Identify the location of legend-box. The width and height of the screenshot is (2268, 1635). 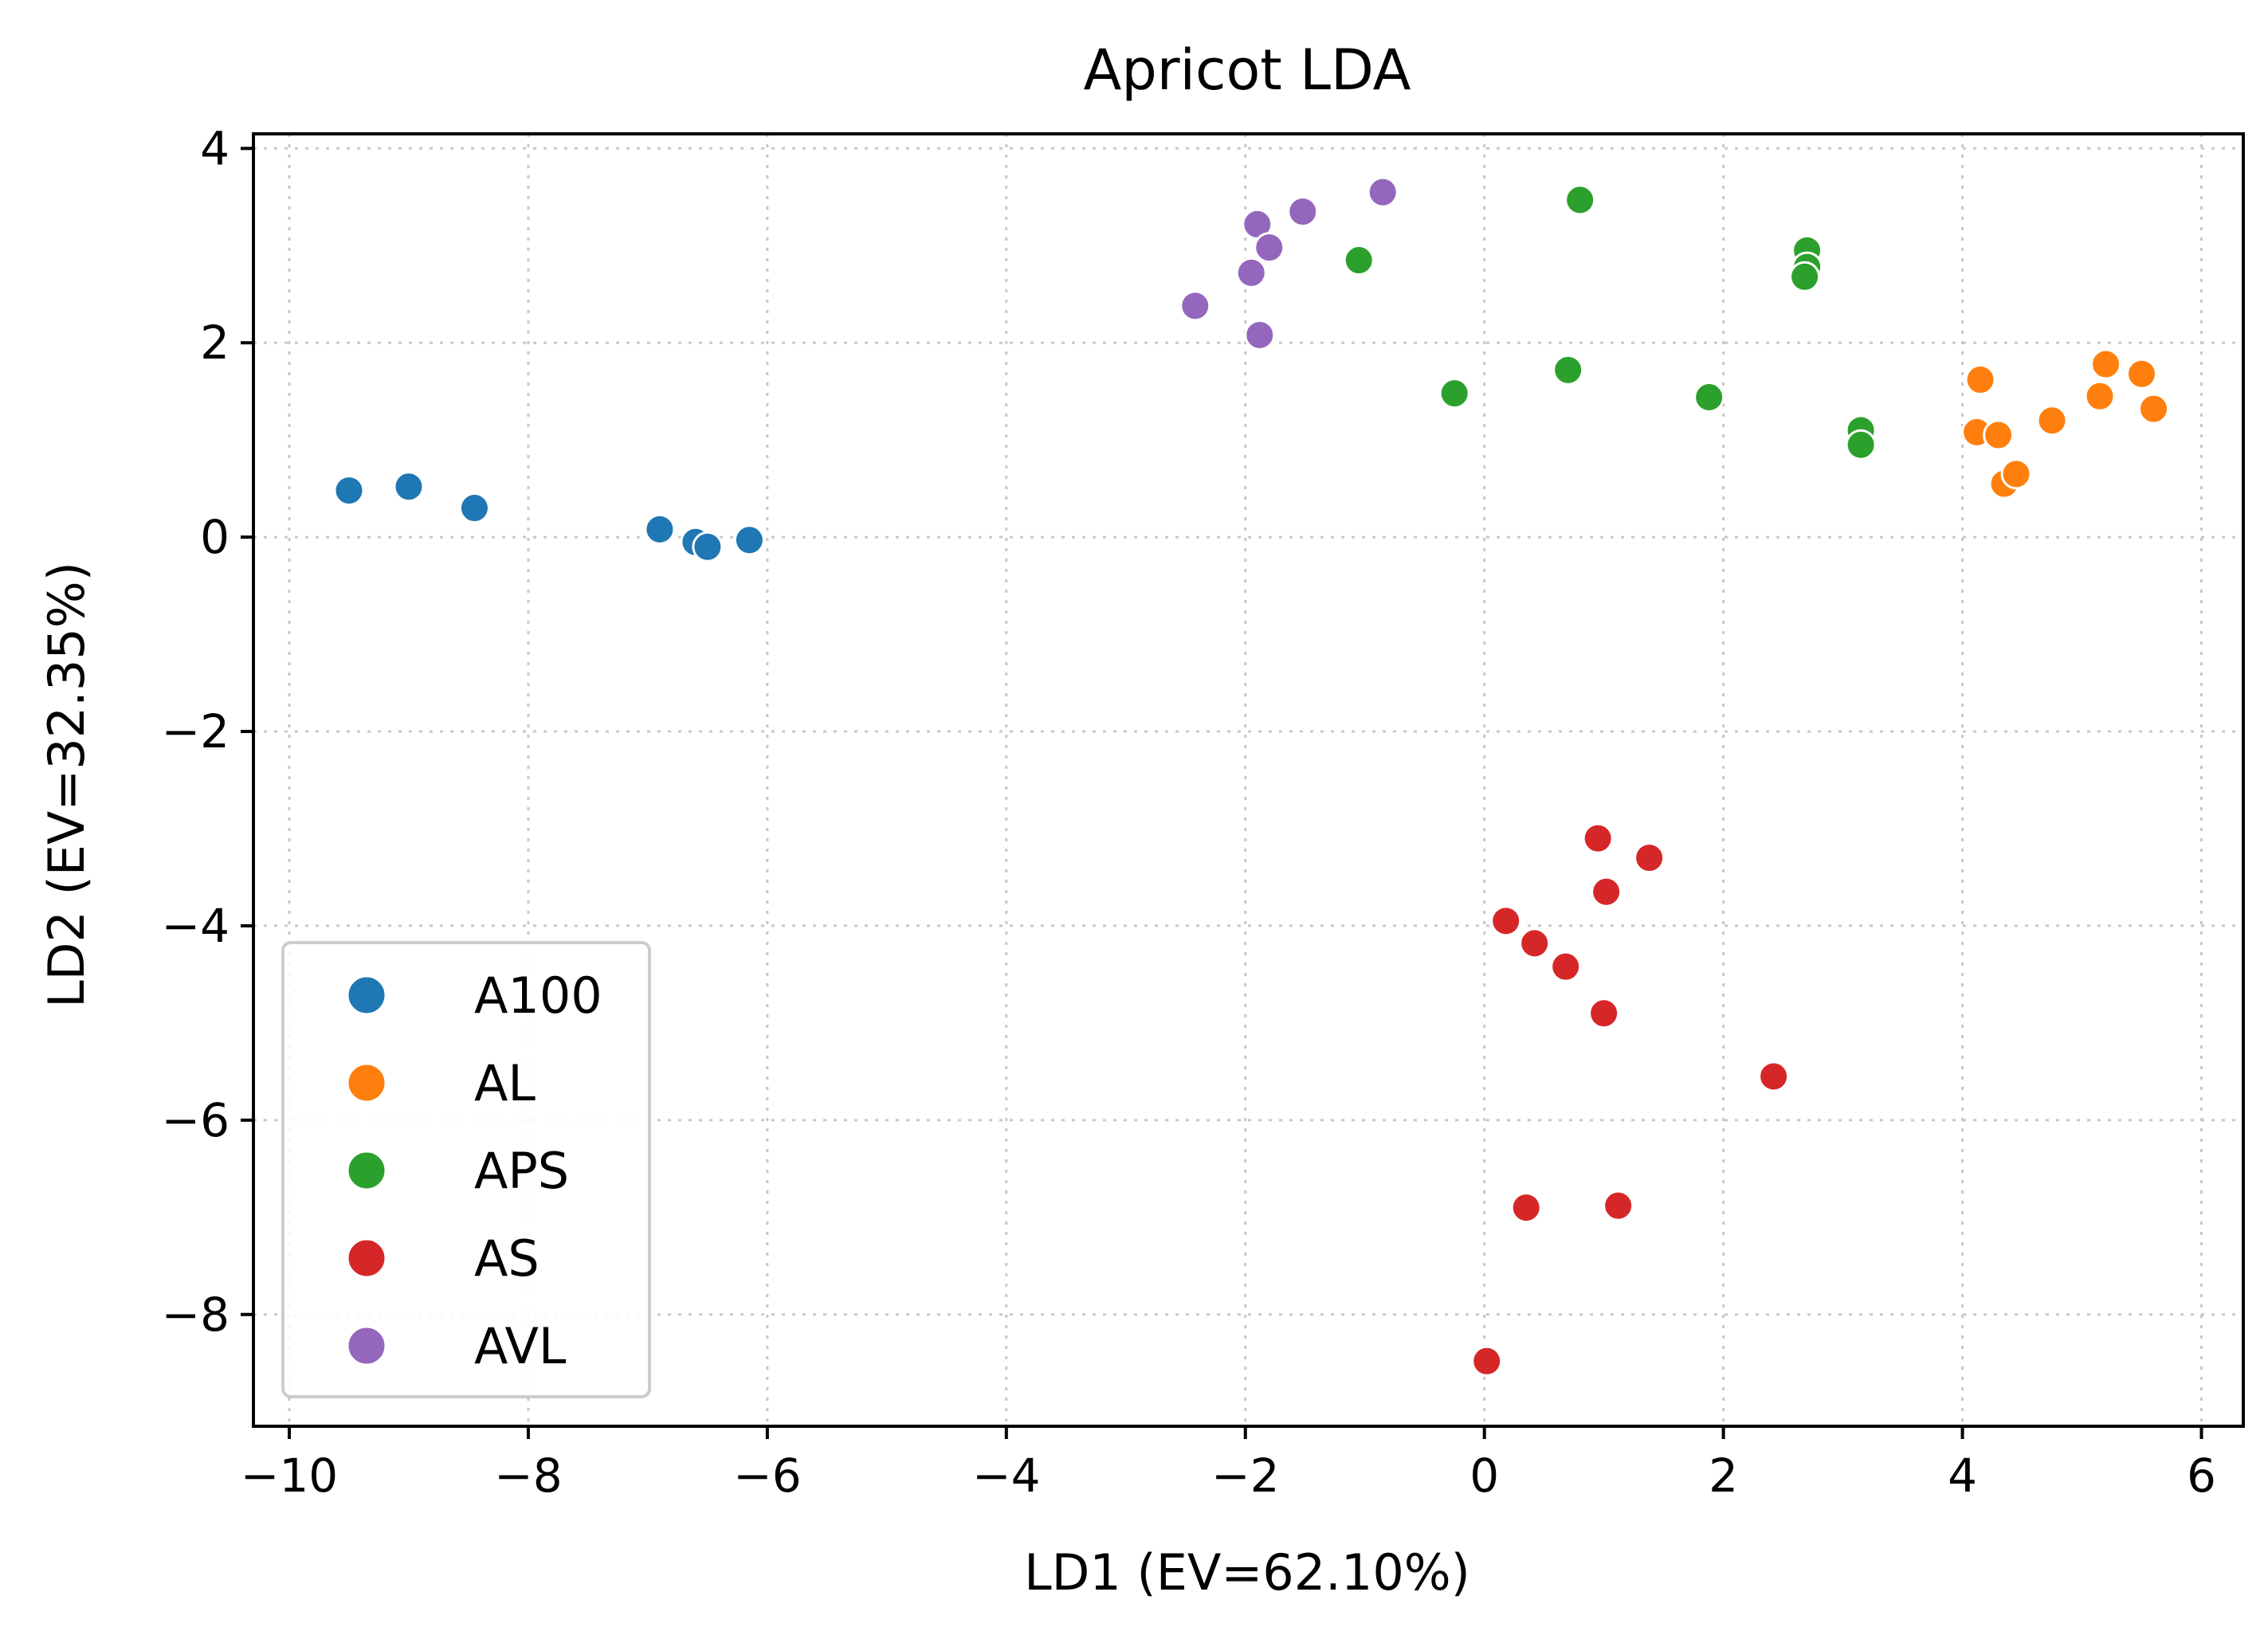
(466, 1169).